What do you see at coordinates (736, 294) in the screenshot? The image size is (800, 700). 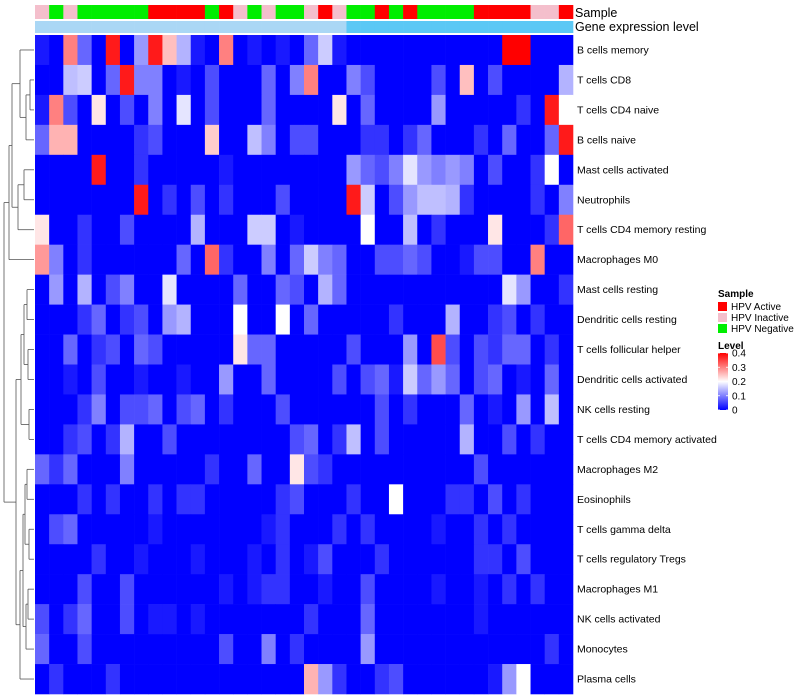 I see `sample-legend-title: Sample` at bounding box center [736, 294].